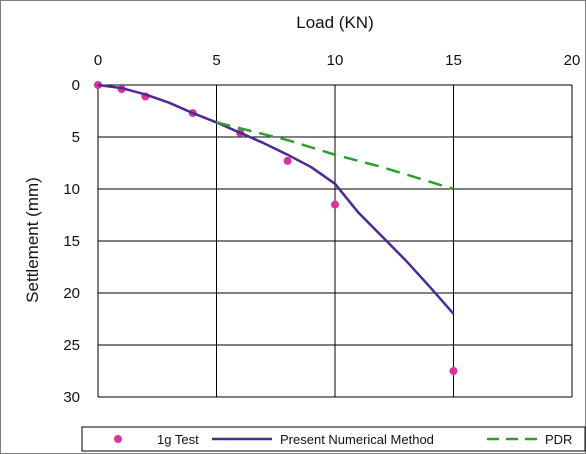 The width and height of the screenshot is (586, 454). What do you see at coordinates (357, 439) in the screenshot?
I see `legend-label: Present Numerical Method` at bounding box center [357, 439].